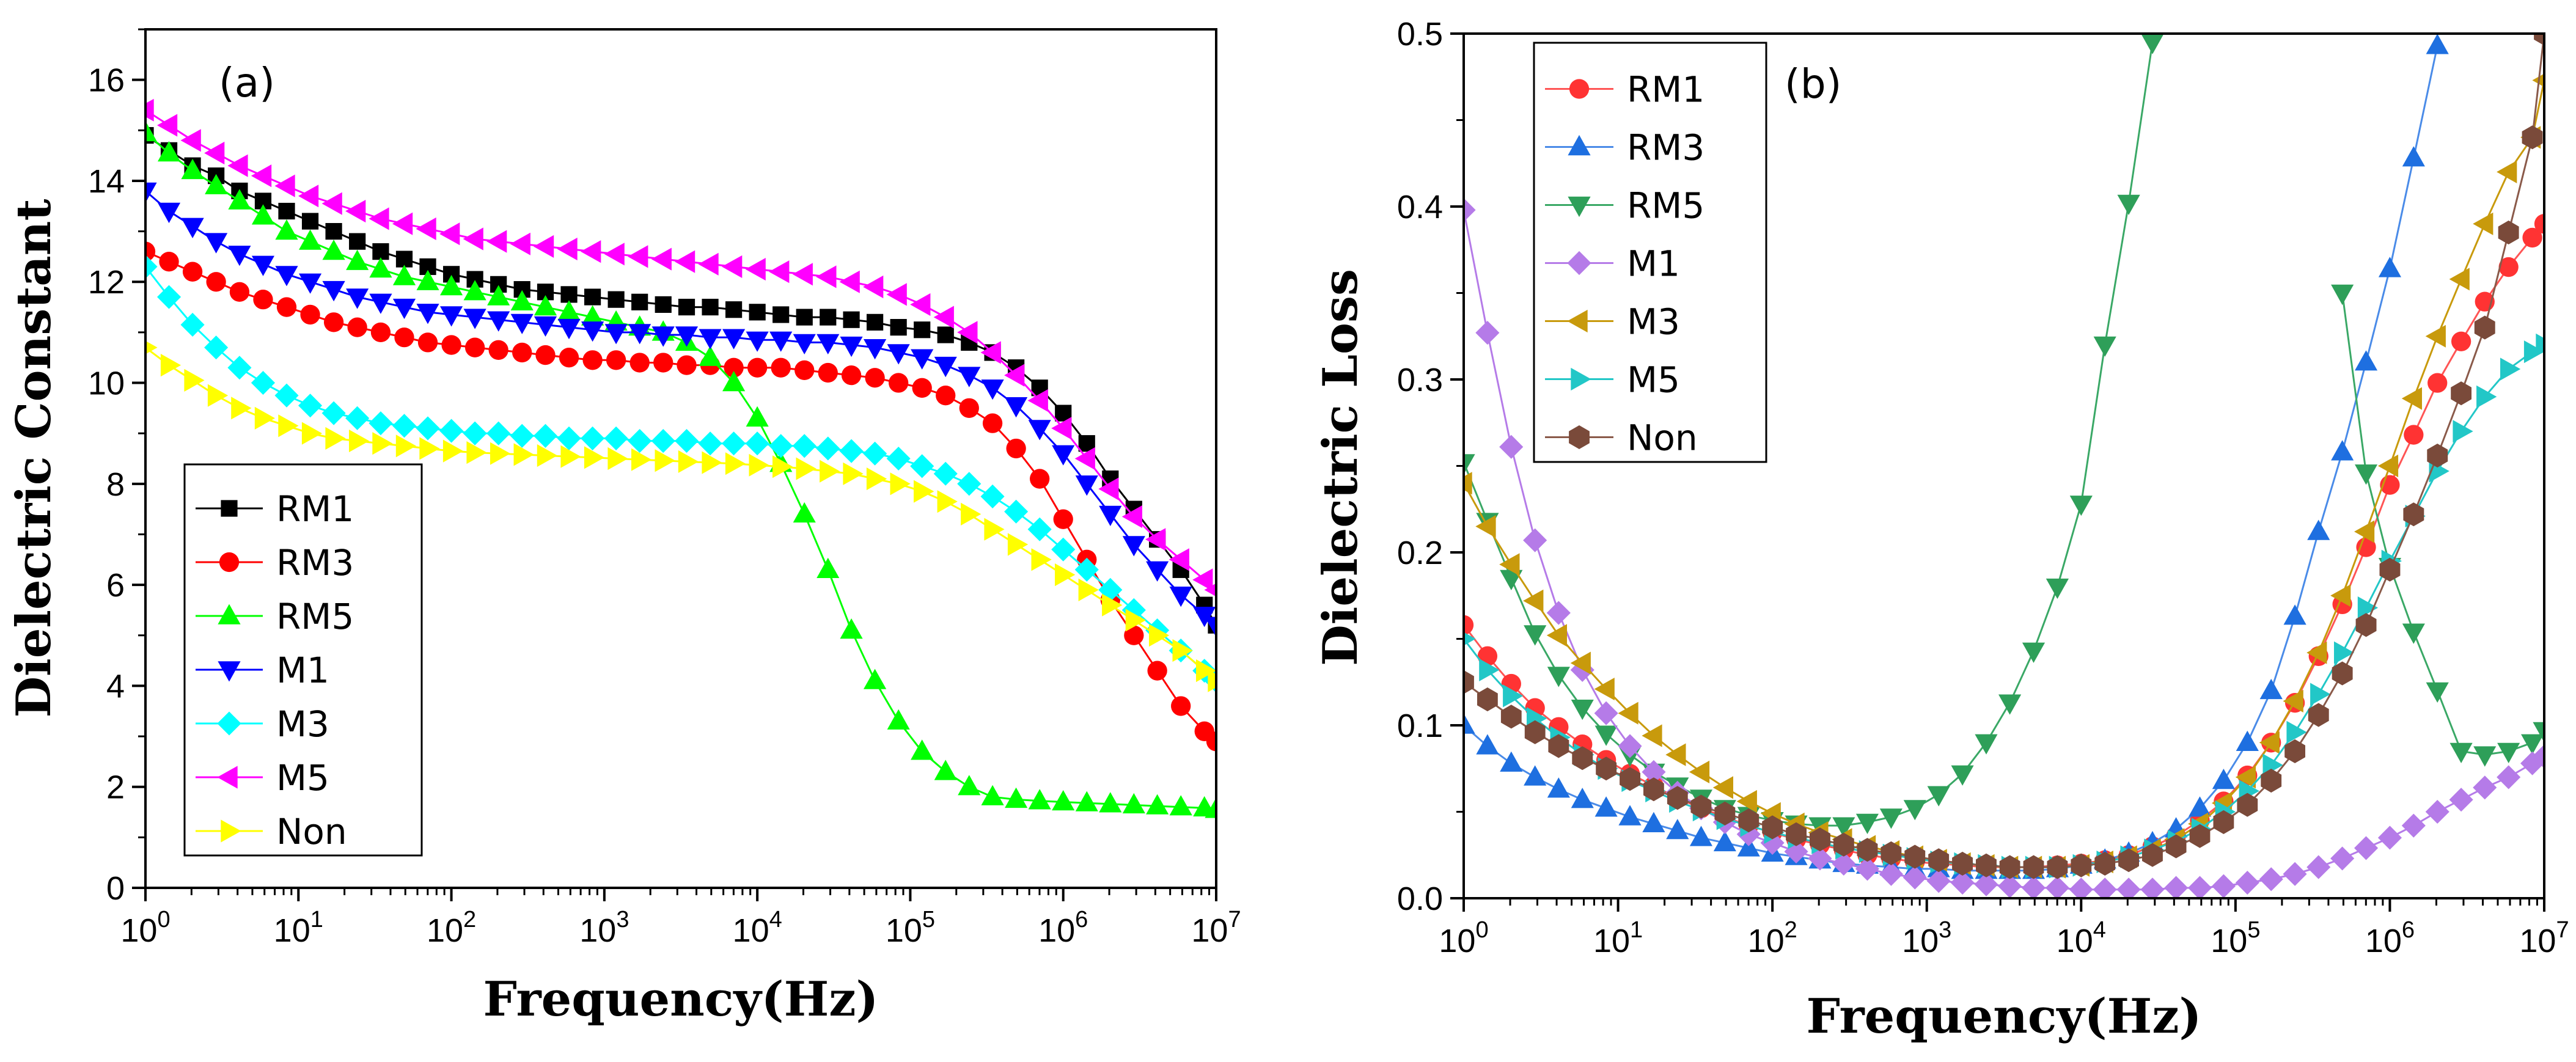  I want to click on legend-marker-rm5, so click(229, 614).